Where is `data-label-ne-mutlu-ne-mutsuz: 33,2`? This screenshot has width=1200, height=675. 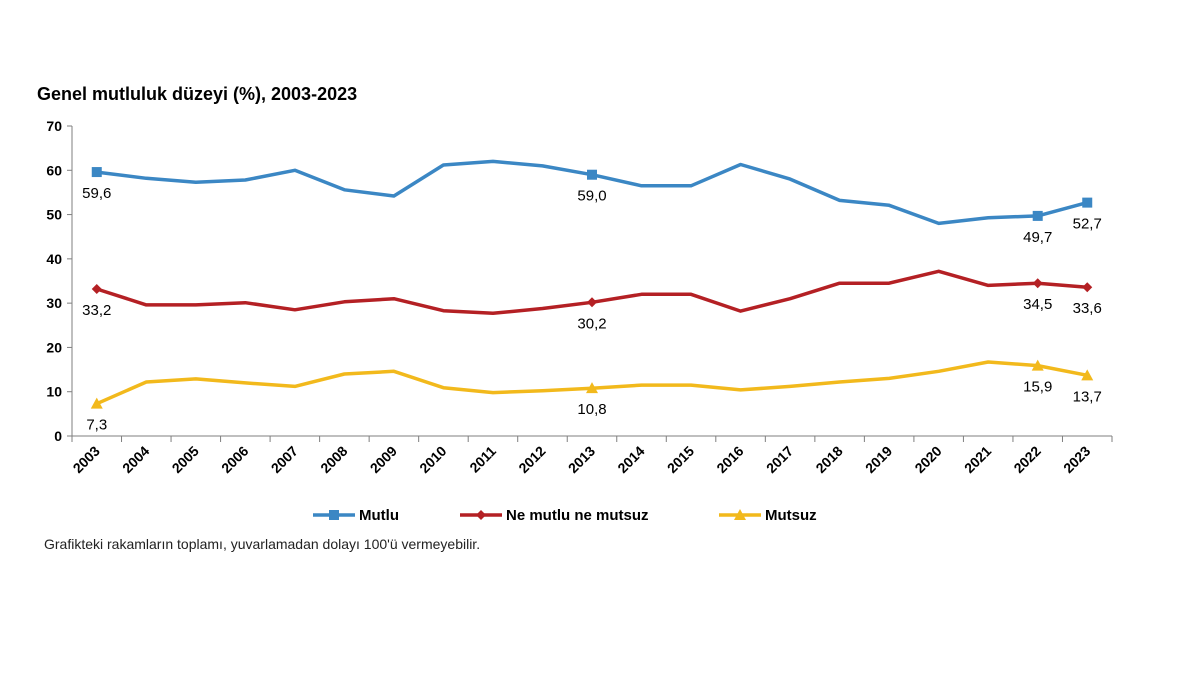 data-label-ne-mutlu-ne-mutsuz: 33,2 is located at coordinates (96, 310).